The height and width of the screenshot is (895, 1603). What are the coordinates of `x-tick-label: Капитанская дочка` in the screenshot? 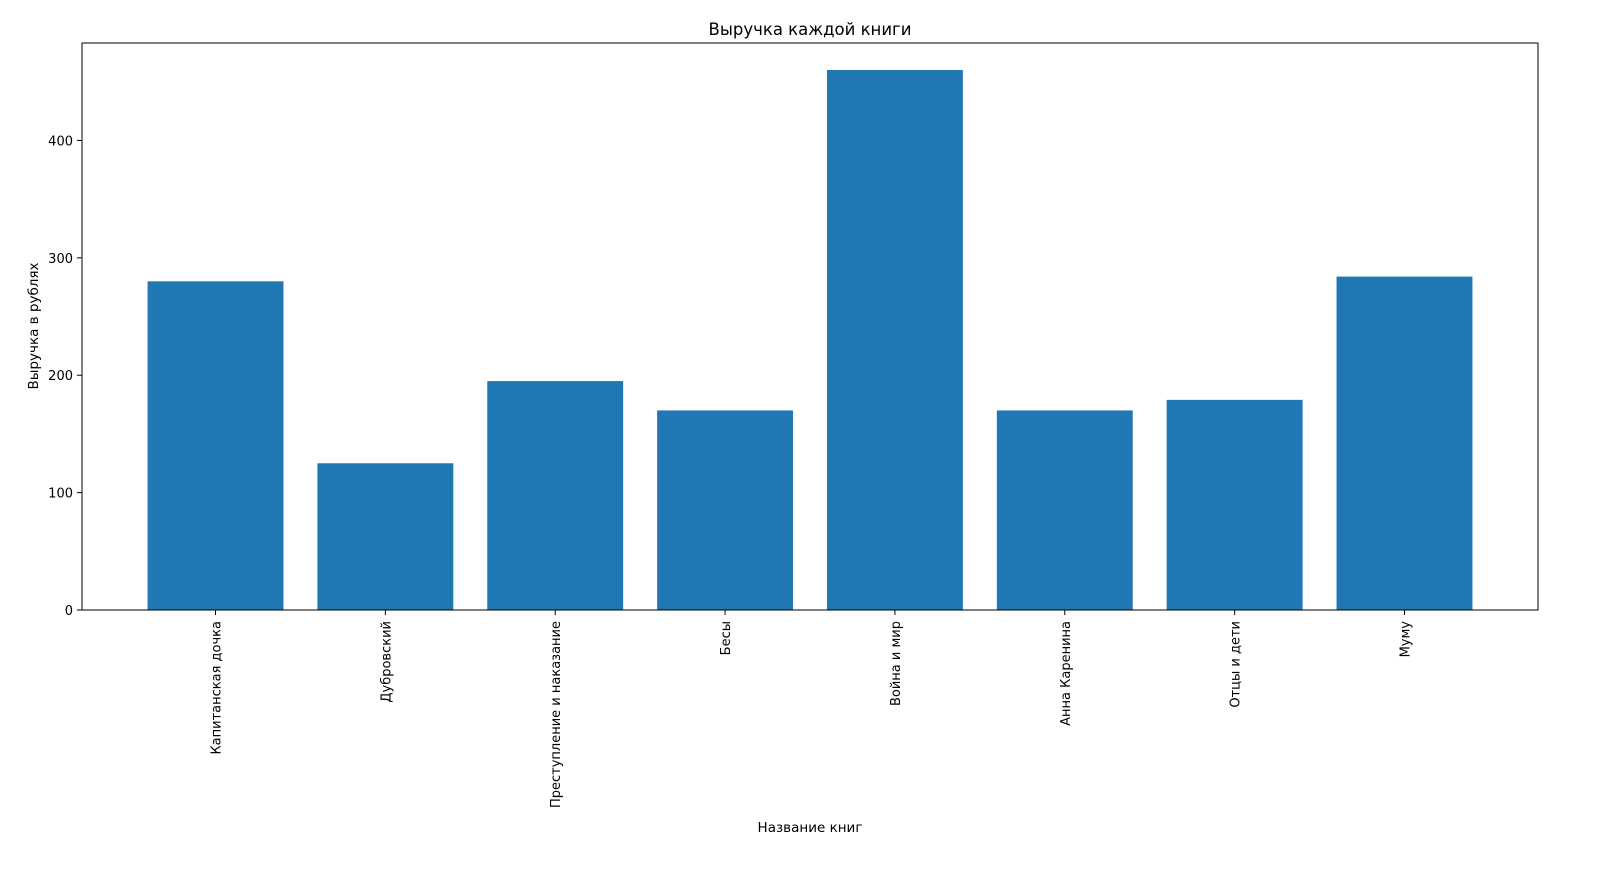 It's located at (217, 688).